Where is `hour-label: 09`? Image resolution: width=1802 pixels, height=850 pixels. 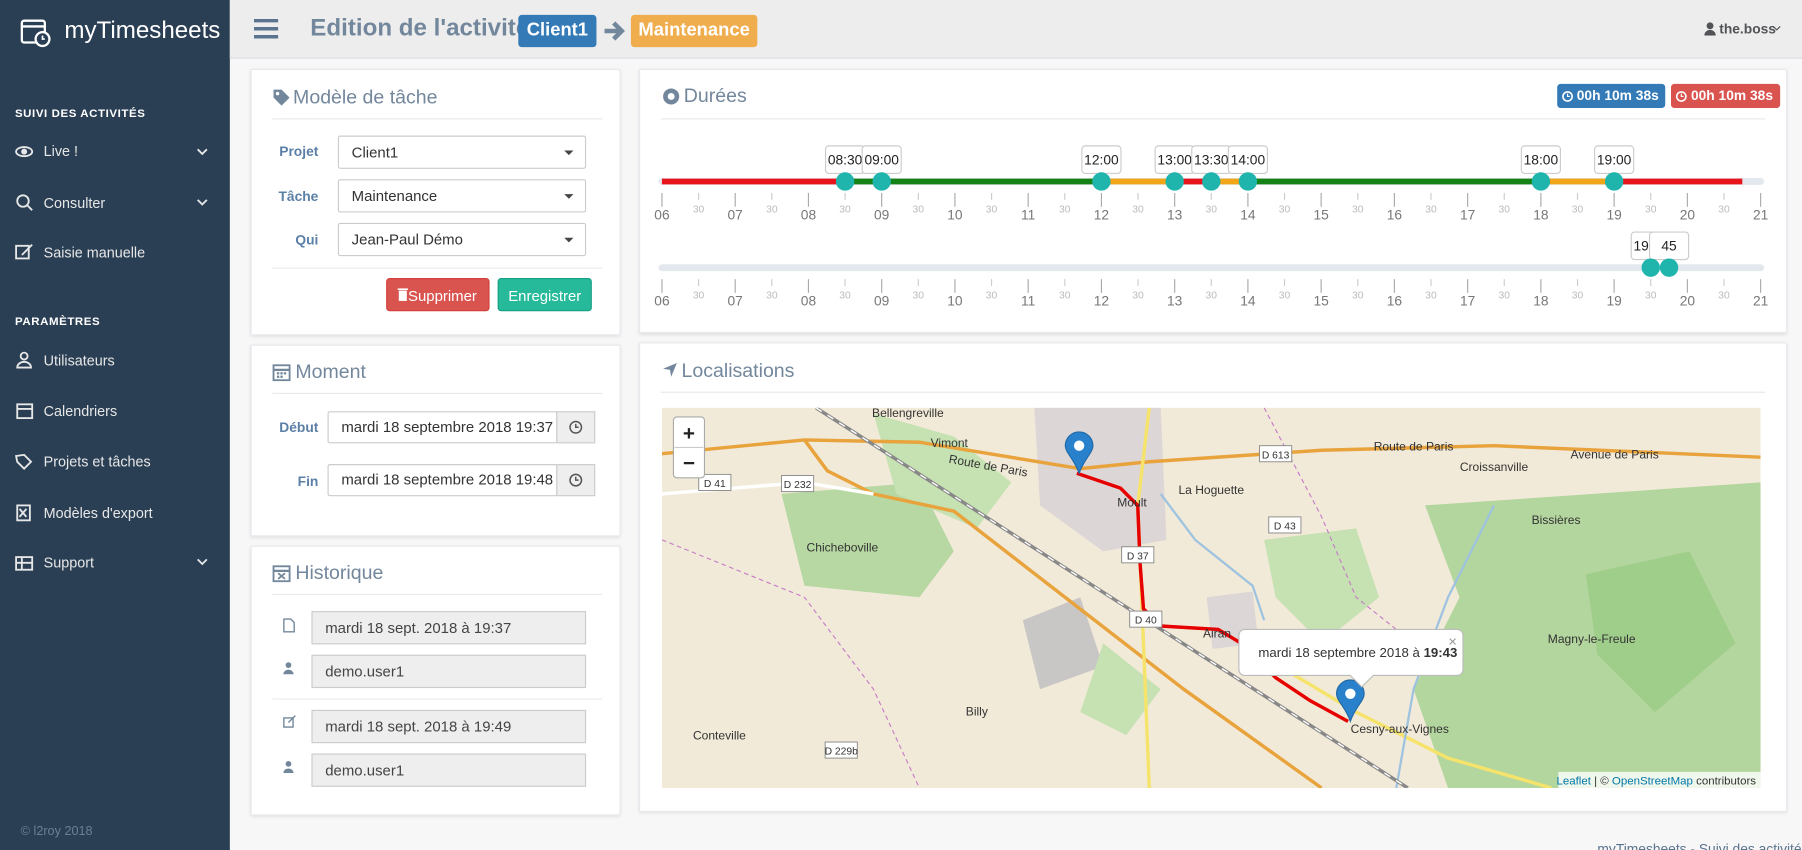
hour-label: 09 is located at coordinates (881, 214).